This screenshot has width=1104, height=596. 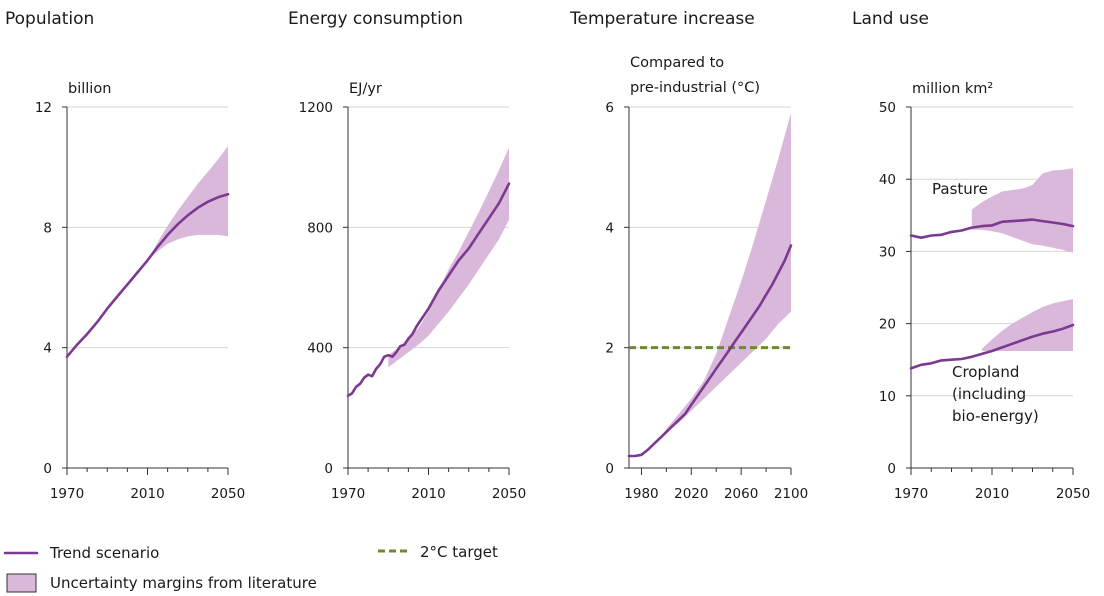 What do you see at coordinates (989, 394) in the screenshot?
I see `series-label-line: (including` at bounding box center [989, 394].